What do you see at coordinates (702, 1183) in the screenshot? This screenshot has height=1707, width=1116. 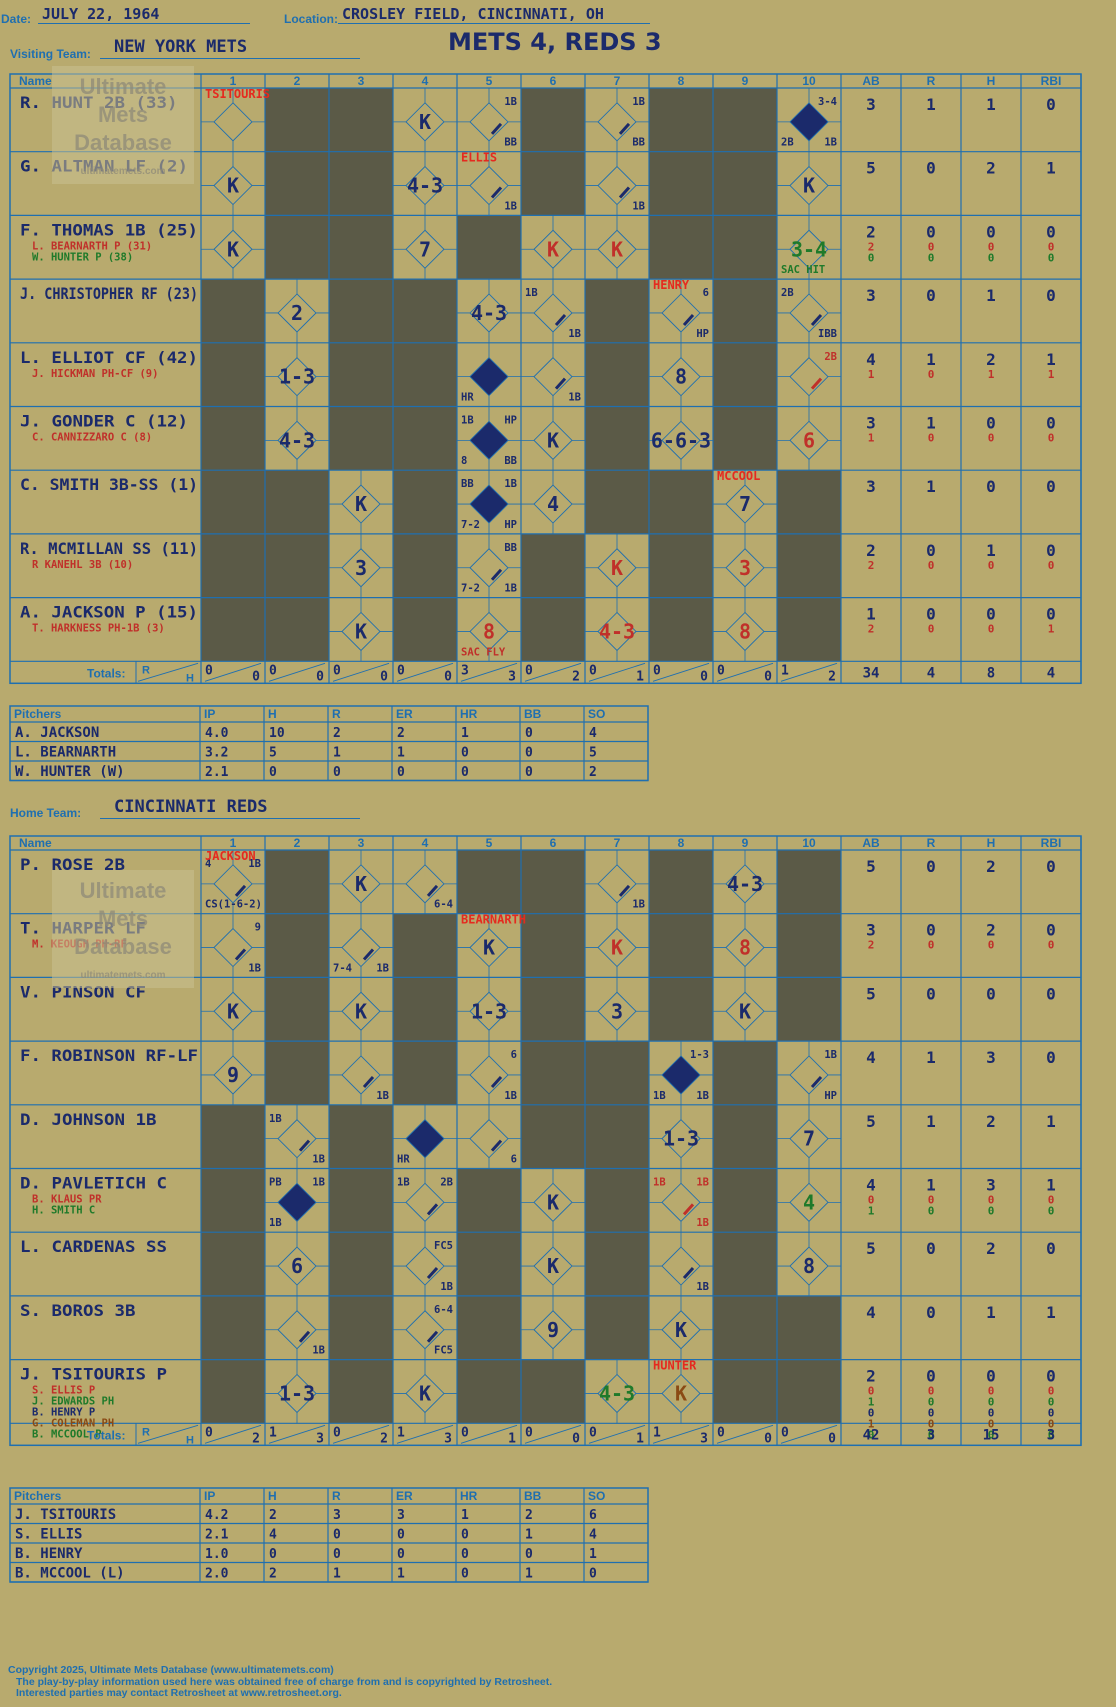 I see `home-note-top-right: 1B` at bounding box center [702, 1183].